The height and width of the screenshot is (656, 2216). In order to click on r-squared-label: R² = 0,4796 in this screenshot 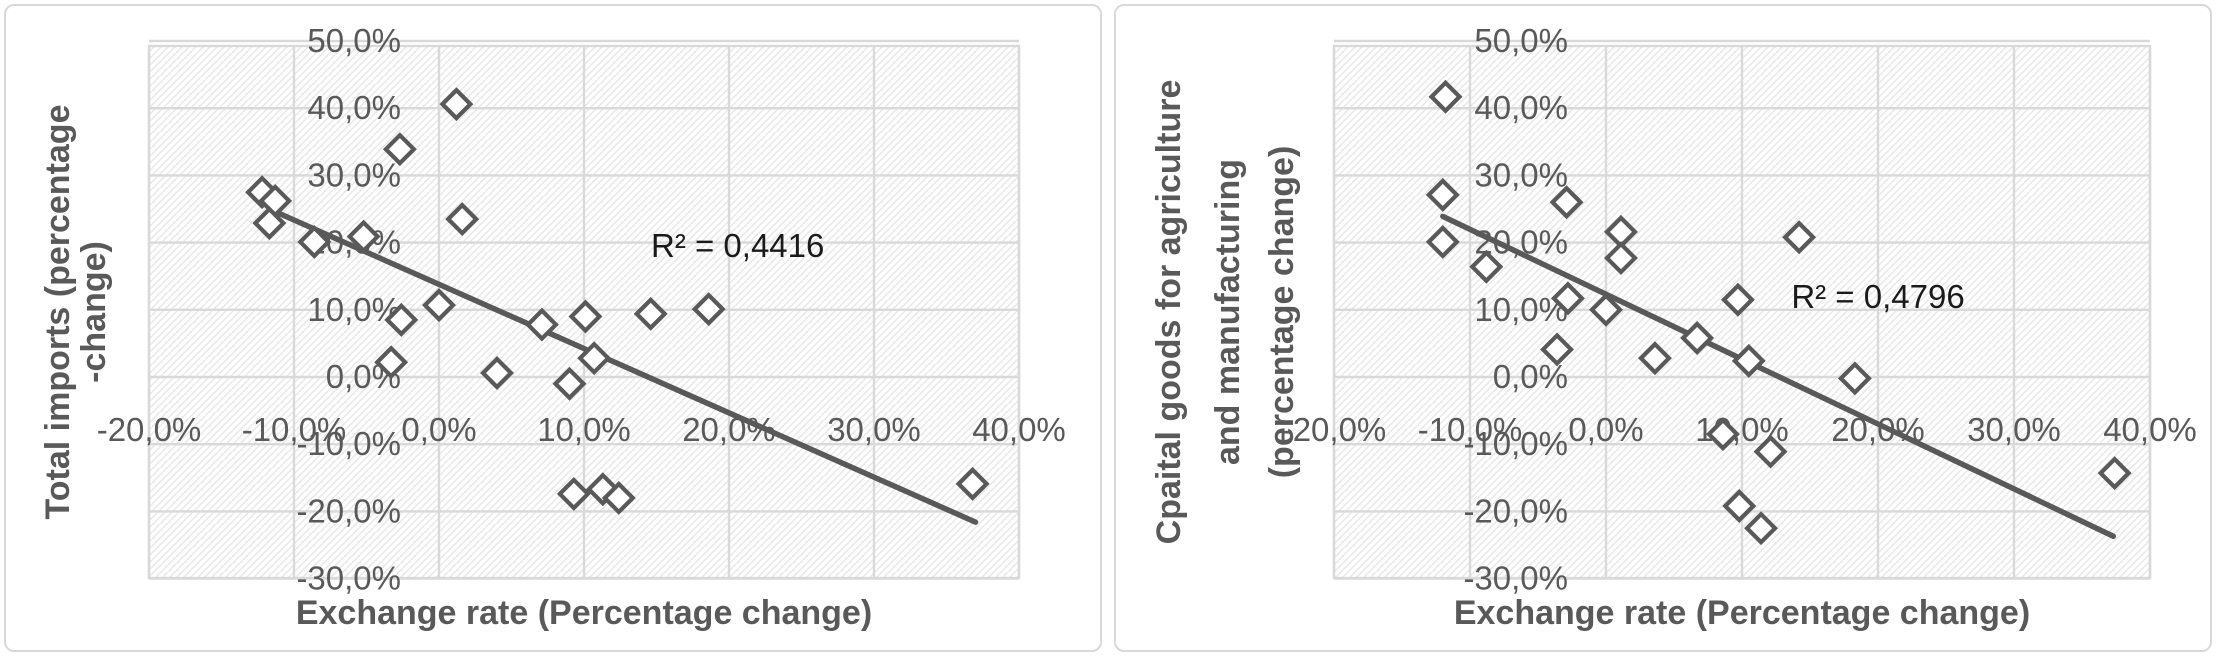, I will do `click(1877, 296)`.